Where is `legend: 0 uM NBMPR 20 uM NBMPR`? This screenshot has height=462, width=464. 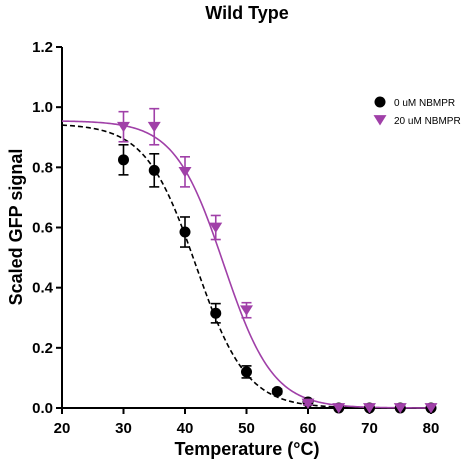 legend: 0 uM NBMPR 20 uM NBMPR is located at coordinates (417, 111).